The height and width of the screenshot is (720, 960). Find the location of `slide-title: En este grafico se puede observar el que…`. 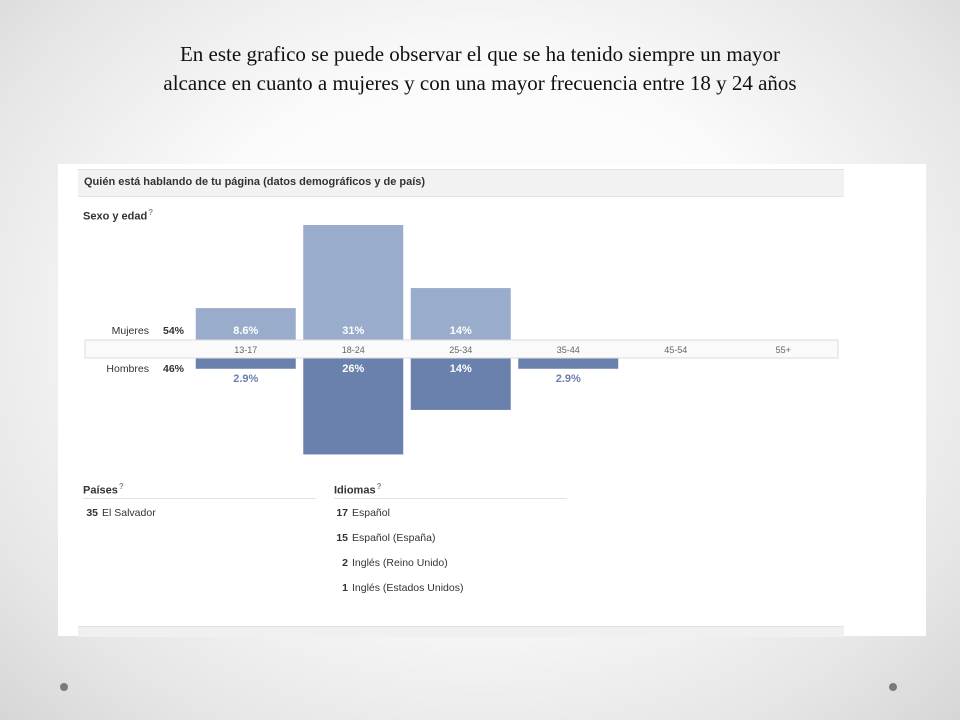

slide-title: En este grafico se puede observar el que… is located at coordinates (480, 69).